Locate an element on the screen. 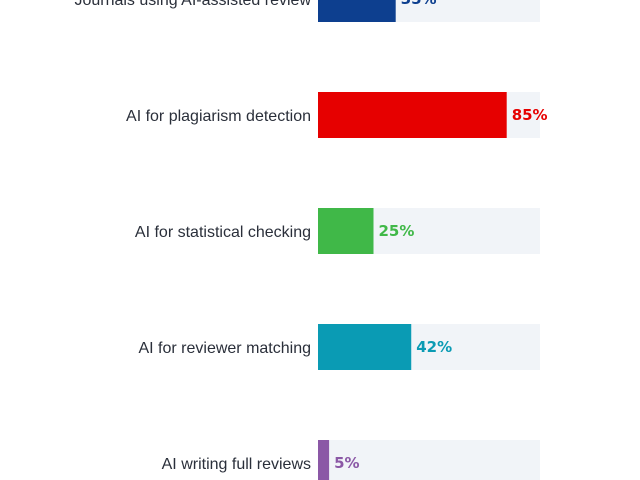  category-label: AI for reviewer matching is located at coordinates (224, 348).